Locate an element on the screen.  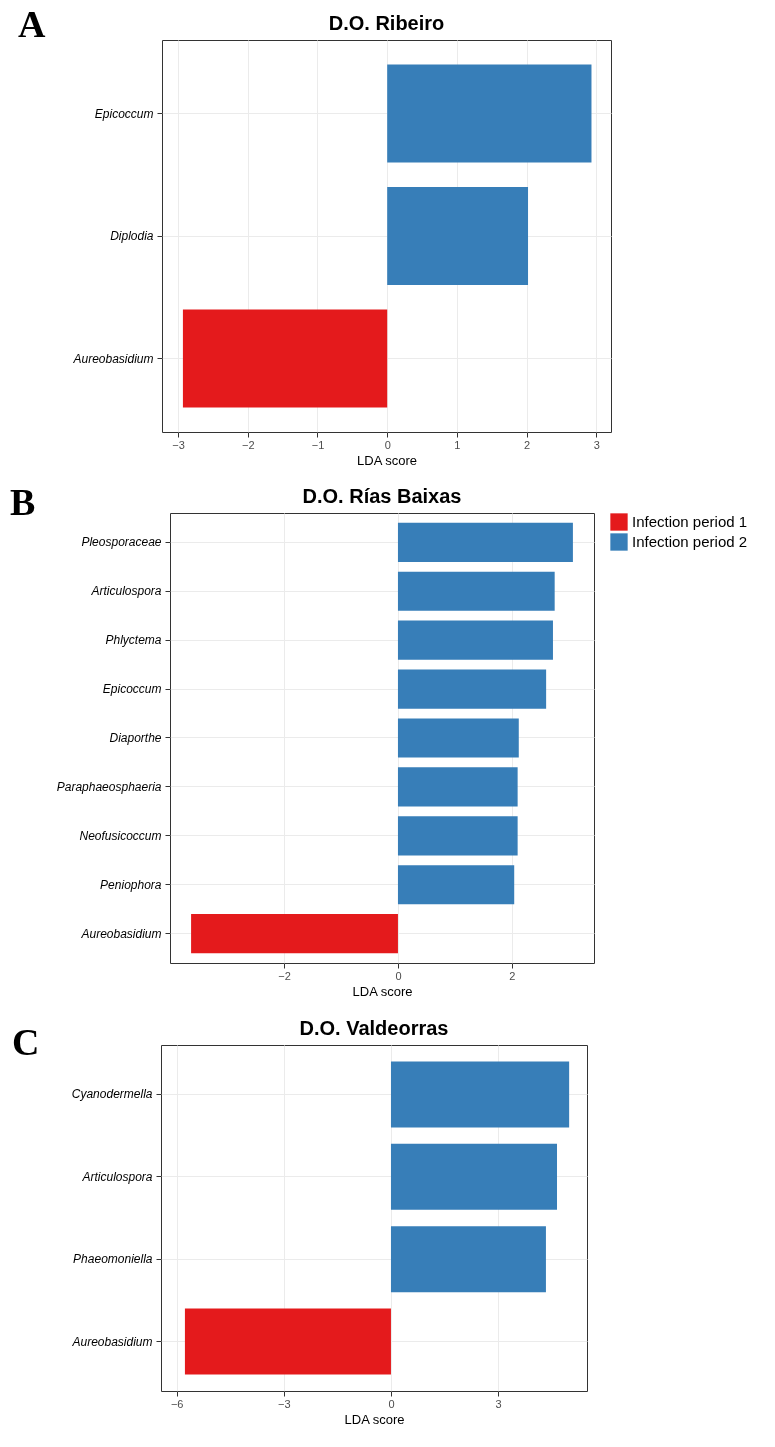
chart-title: D.O. Rías Baixas is located at coordinates (382, 496).